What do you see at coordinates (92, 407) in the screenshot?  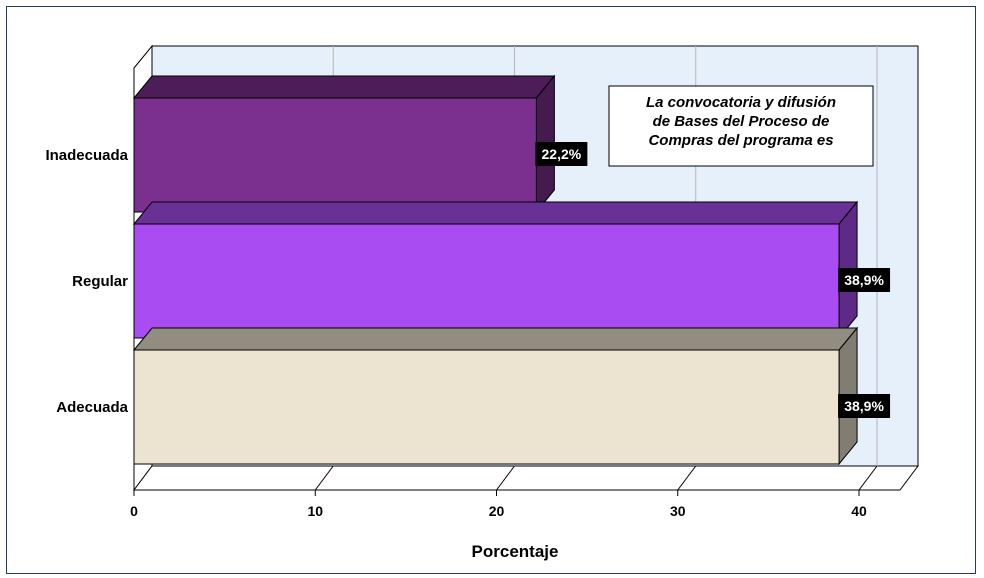 I see `category-label: Adecuada` at bounding box center [92, 407].